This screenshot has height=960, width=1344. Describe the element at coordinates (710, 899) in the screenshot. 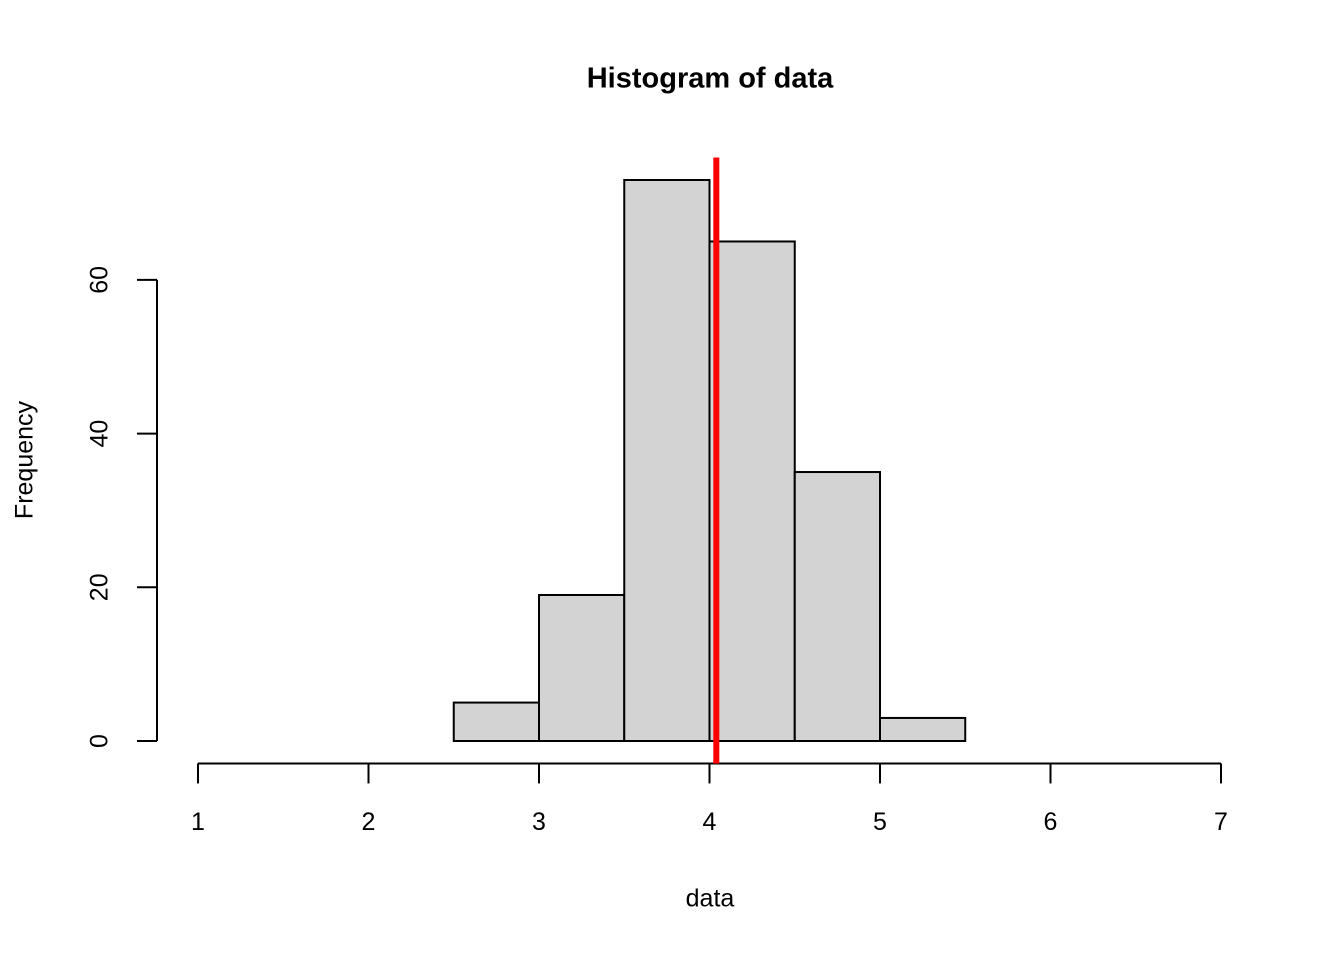

I see `x-axis-label: data` at that location.